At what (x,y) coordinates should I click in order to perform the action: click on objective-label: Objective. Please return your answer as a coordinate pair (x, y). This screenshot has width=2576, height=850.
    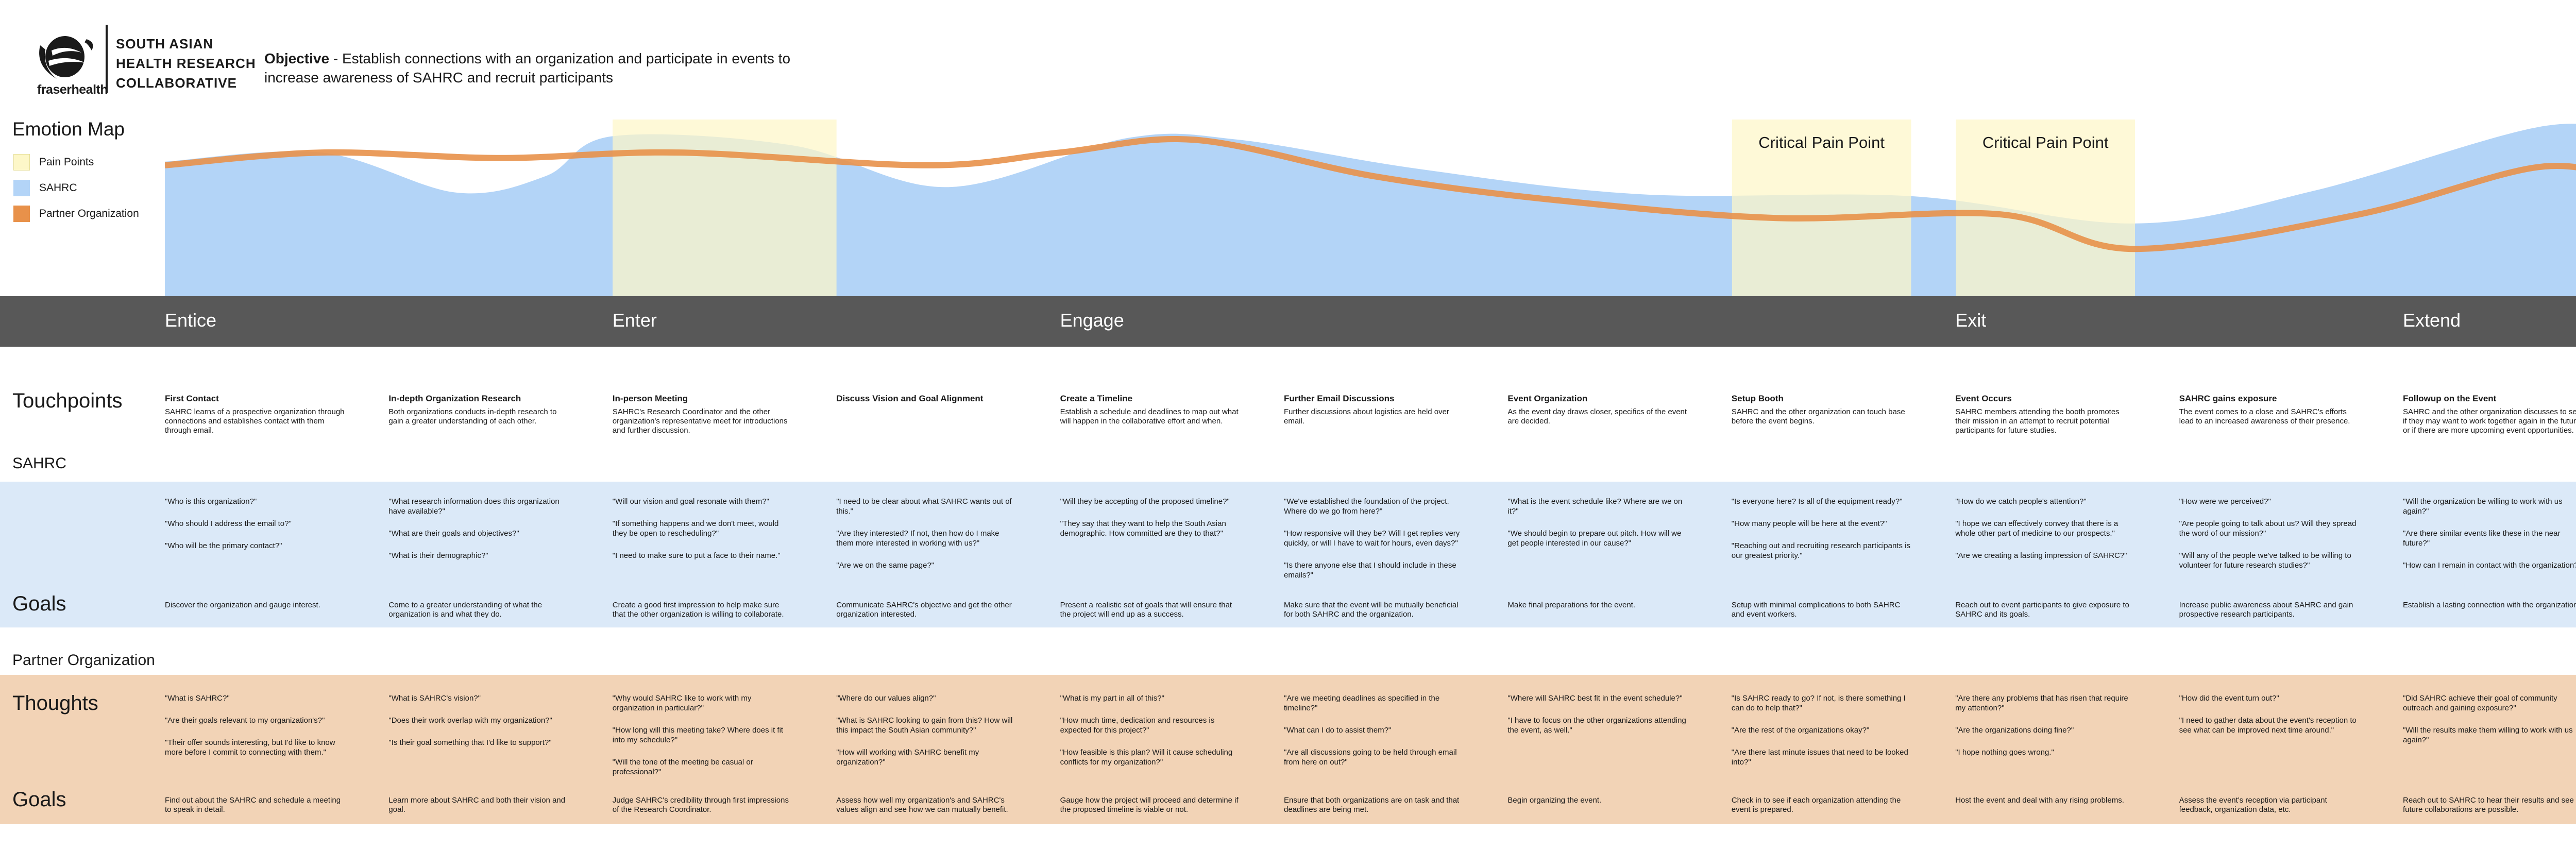
    Looking at the image, I should click on (297, 58).